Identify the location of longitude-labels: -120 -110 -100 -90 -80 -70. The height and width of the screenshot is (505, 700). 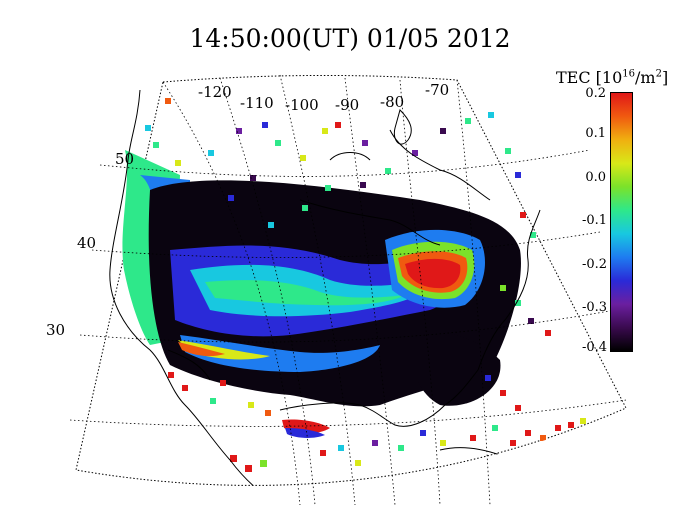
(323, 97).